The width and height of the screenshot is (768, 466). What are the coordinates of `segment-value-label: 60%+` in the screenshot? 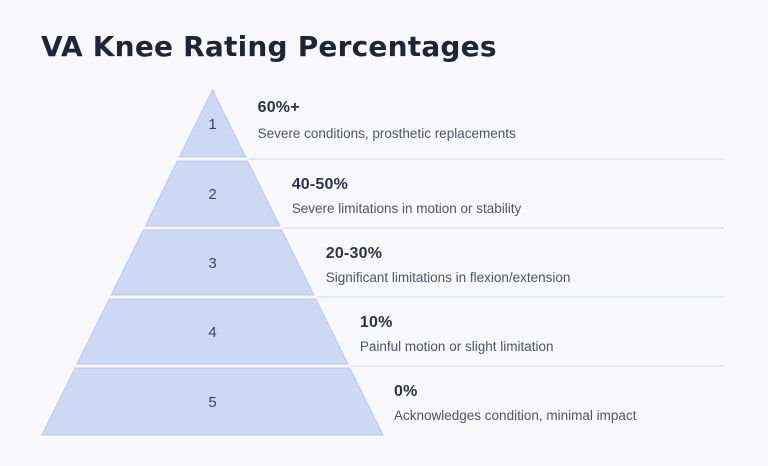 It's located at (279, 107).